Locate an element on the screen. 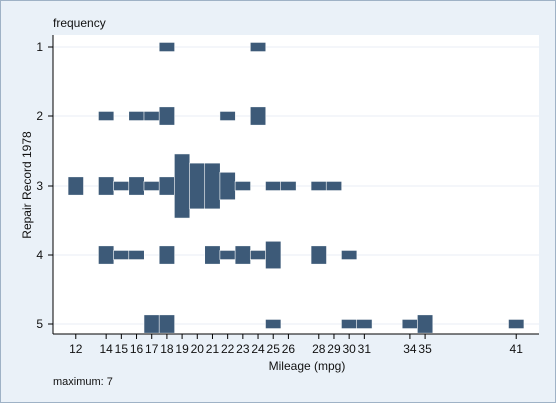 Image resolution: width=556 pixels, height=403 pixels. x-tick-label: 17 is located at coordinates (152, 349).